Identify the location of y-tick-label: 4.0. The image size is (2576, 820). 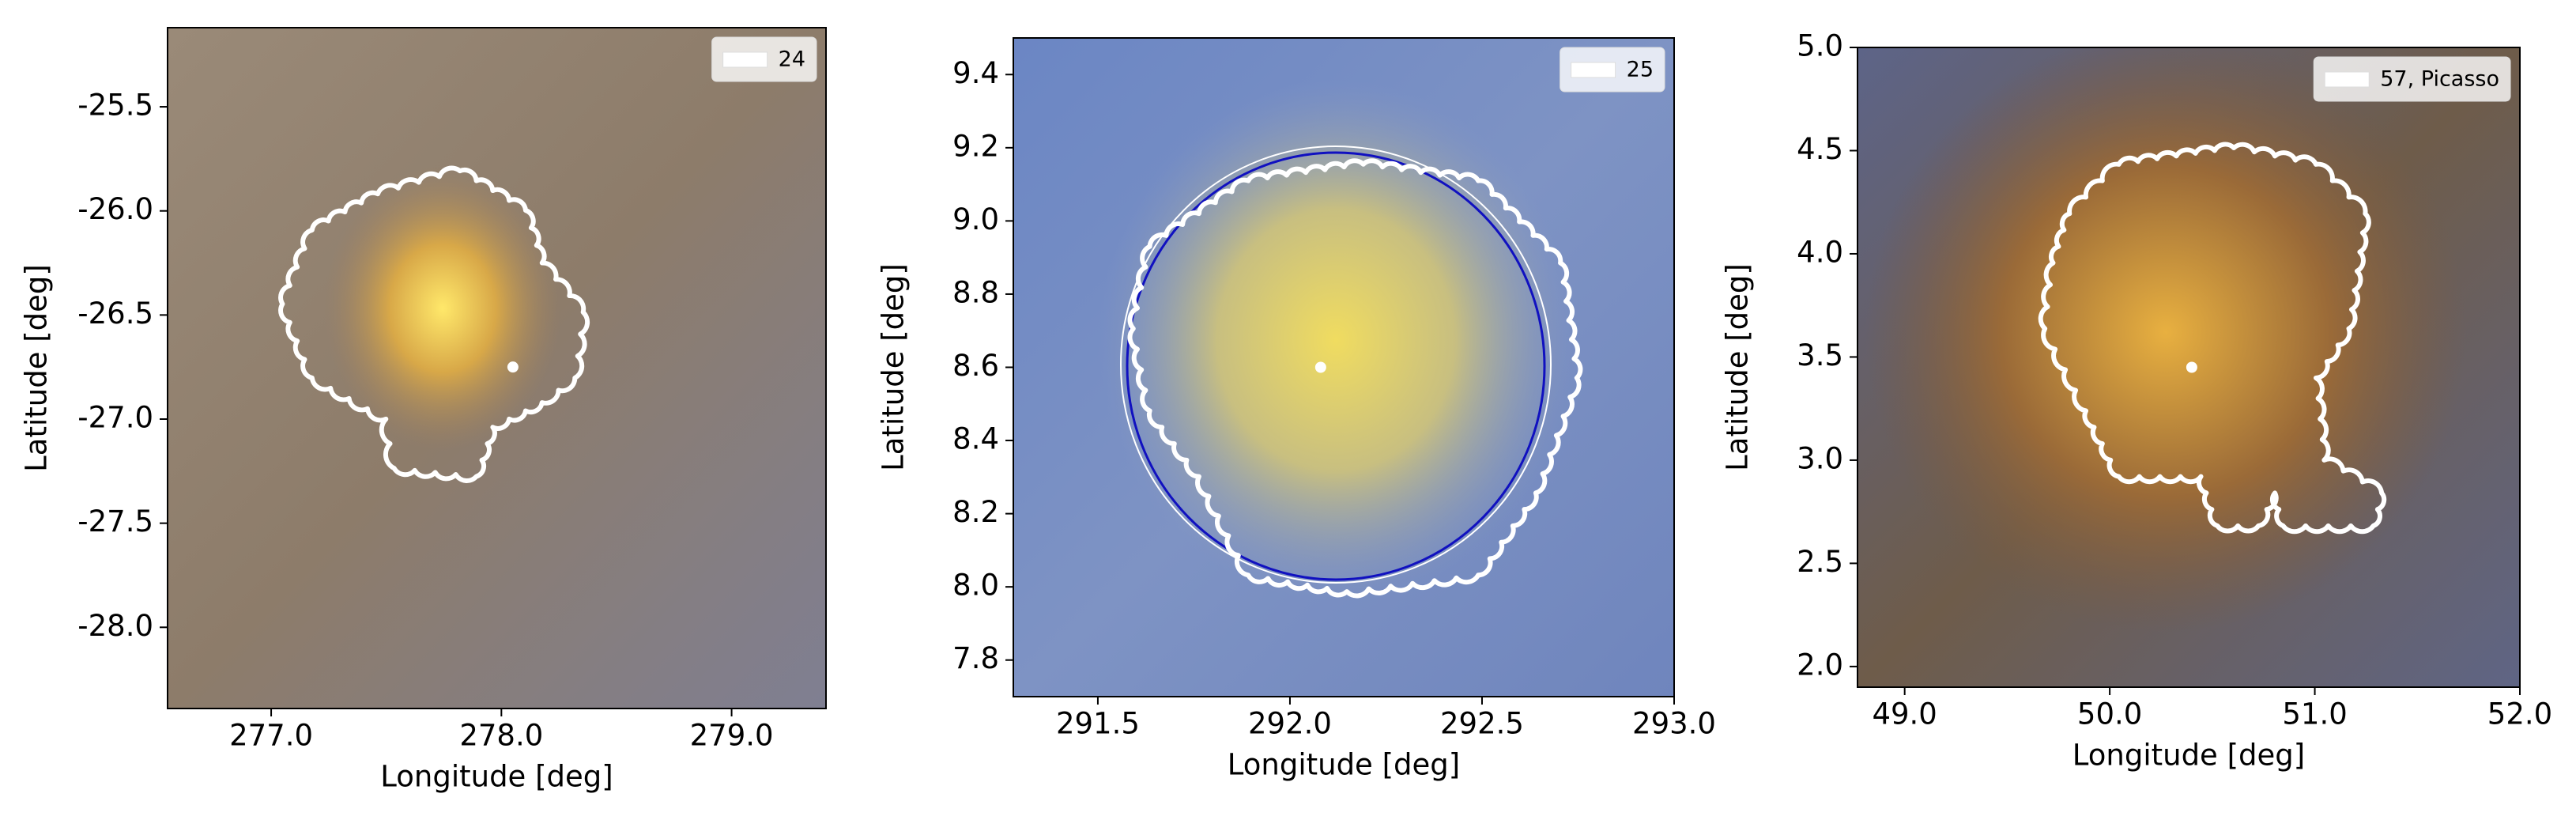
(1820, 252).